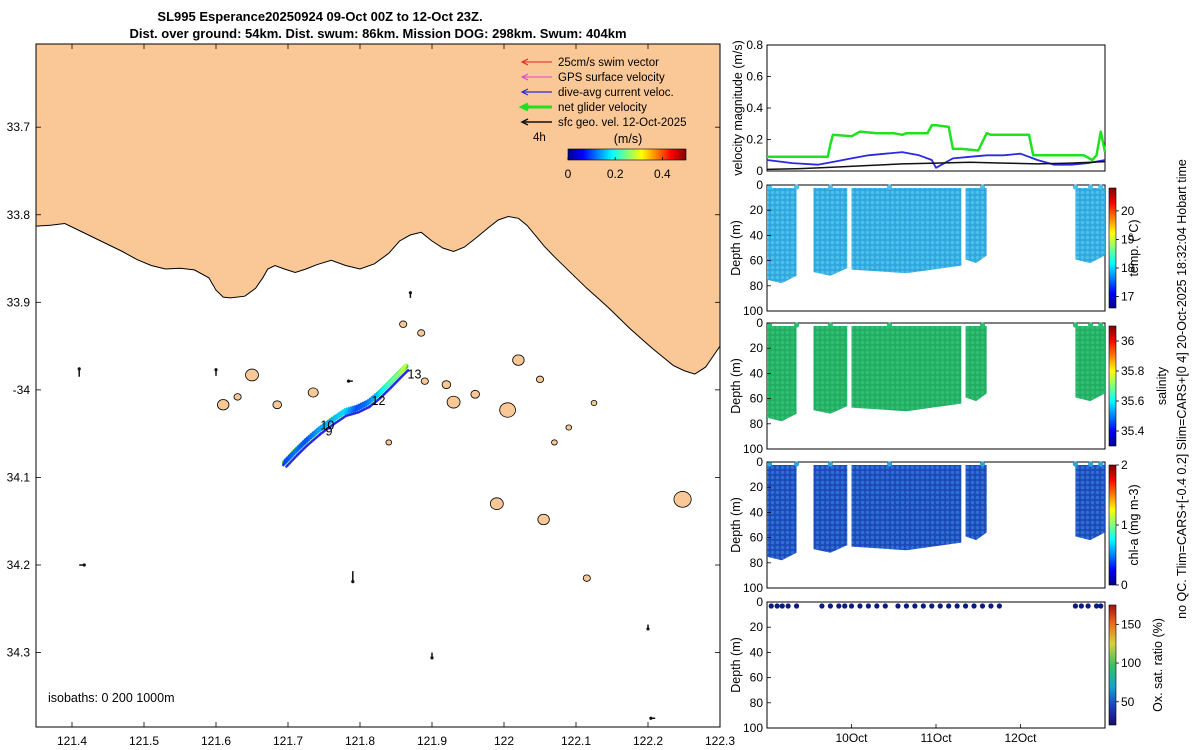 This screenshot has height=750, width=1200. What do you see at coordinates (1128, 341) in the screenshot?
I see `colorbar-tick-label: 36` at bounding box center [1128, 341].